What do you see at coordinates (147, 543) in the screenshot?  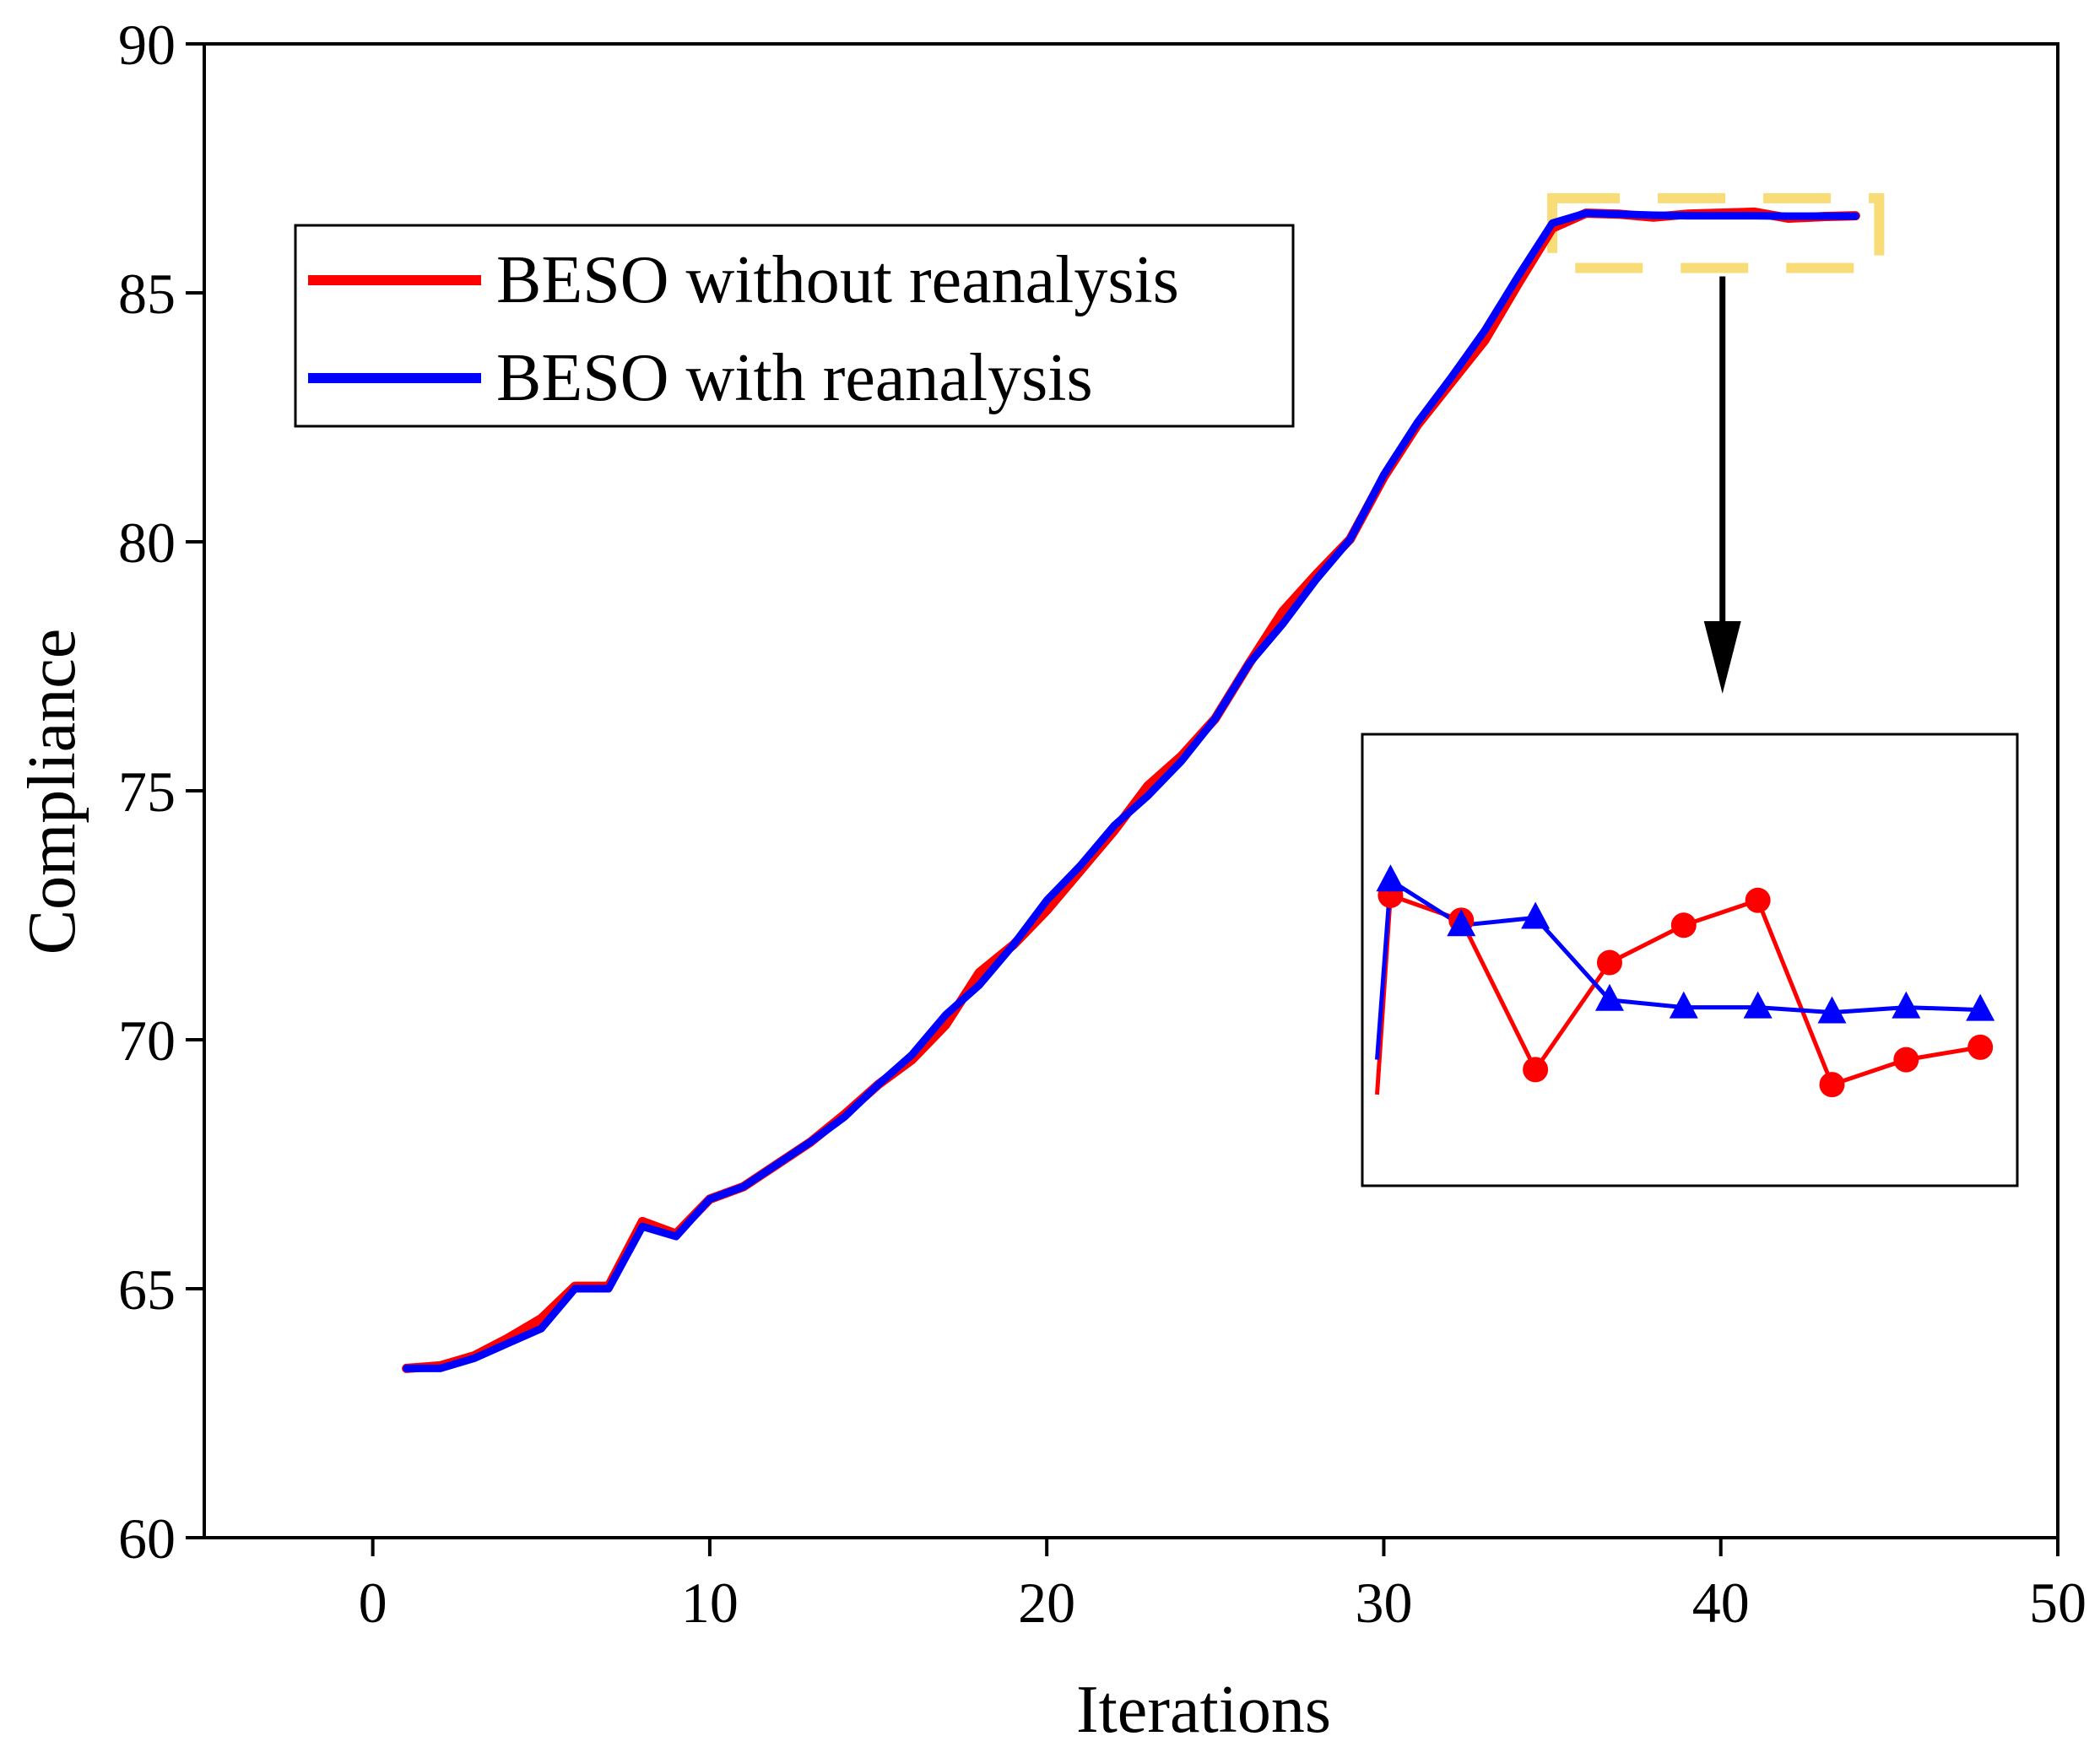 I see `y-tick-label: 80` at bounding box center [147, 543].